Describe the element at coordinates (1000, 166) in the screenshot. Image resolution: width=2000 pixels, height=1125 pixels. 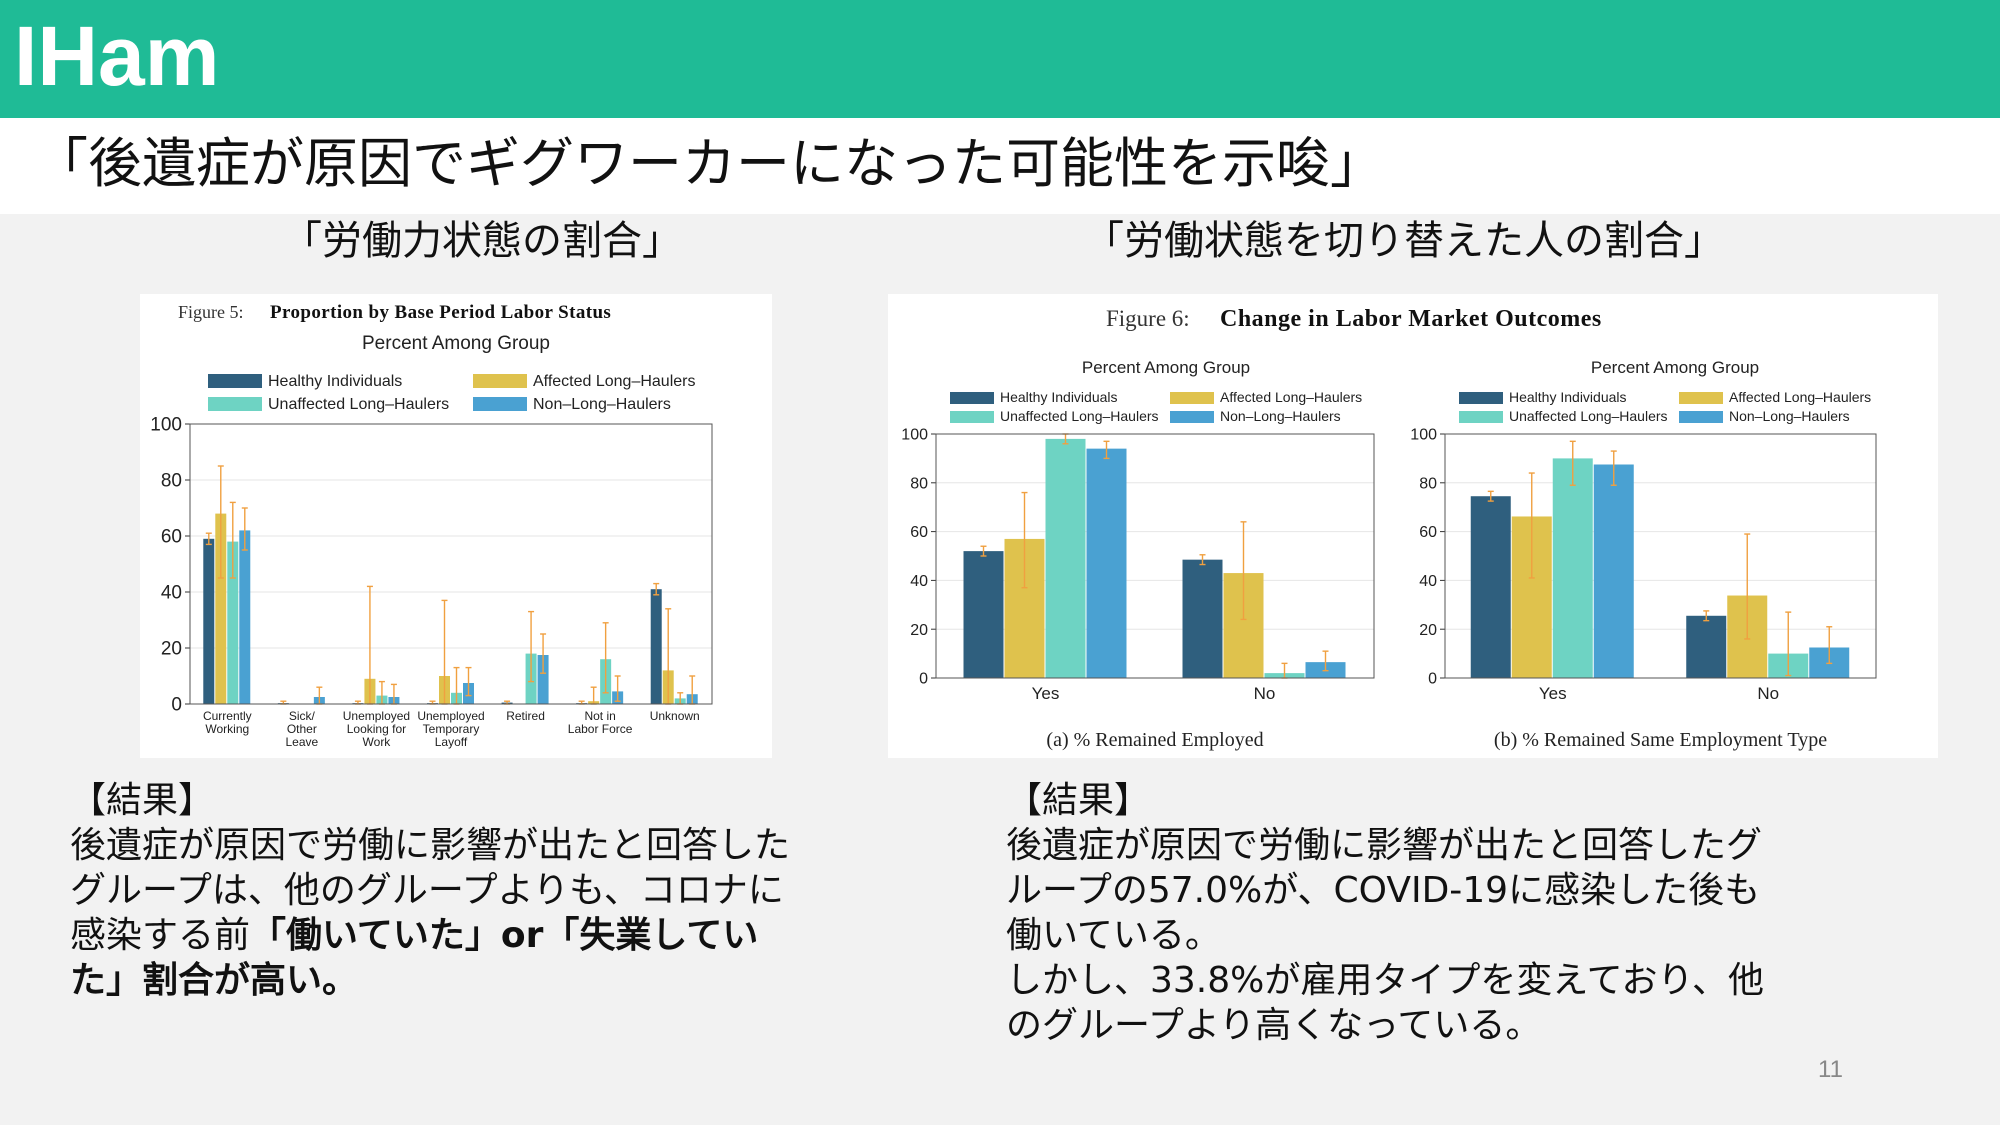
I see `title-band: 「後遺症が原因でギグワーカーになった可能性を示唆」` at that location.